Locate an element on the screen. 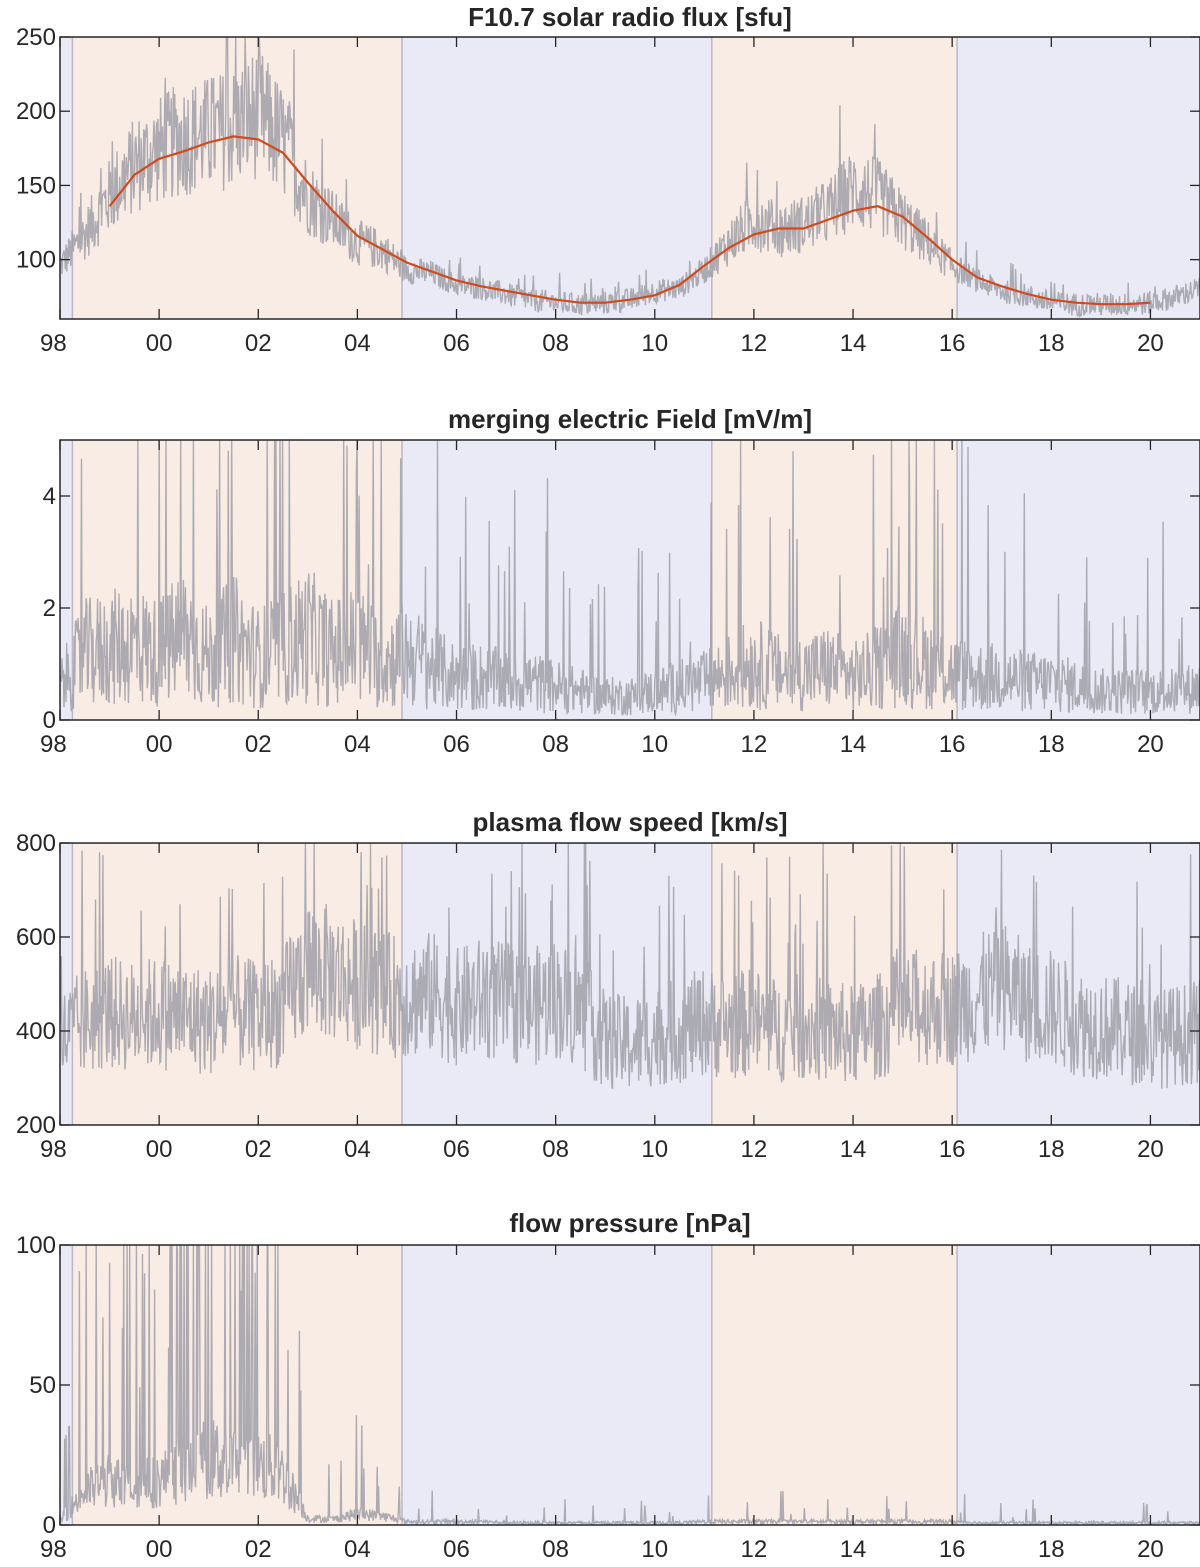 The image size is (1200, 1567). series-daily-line is located at coordinates (630, 966).